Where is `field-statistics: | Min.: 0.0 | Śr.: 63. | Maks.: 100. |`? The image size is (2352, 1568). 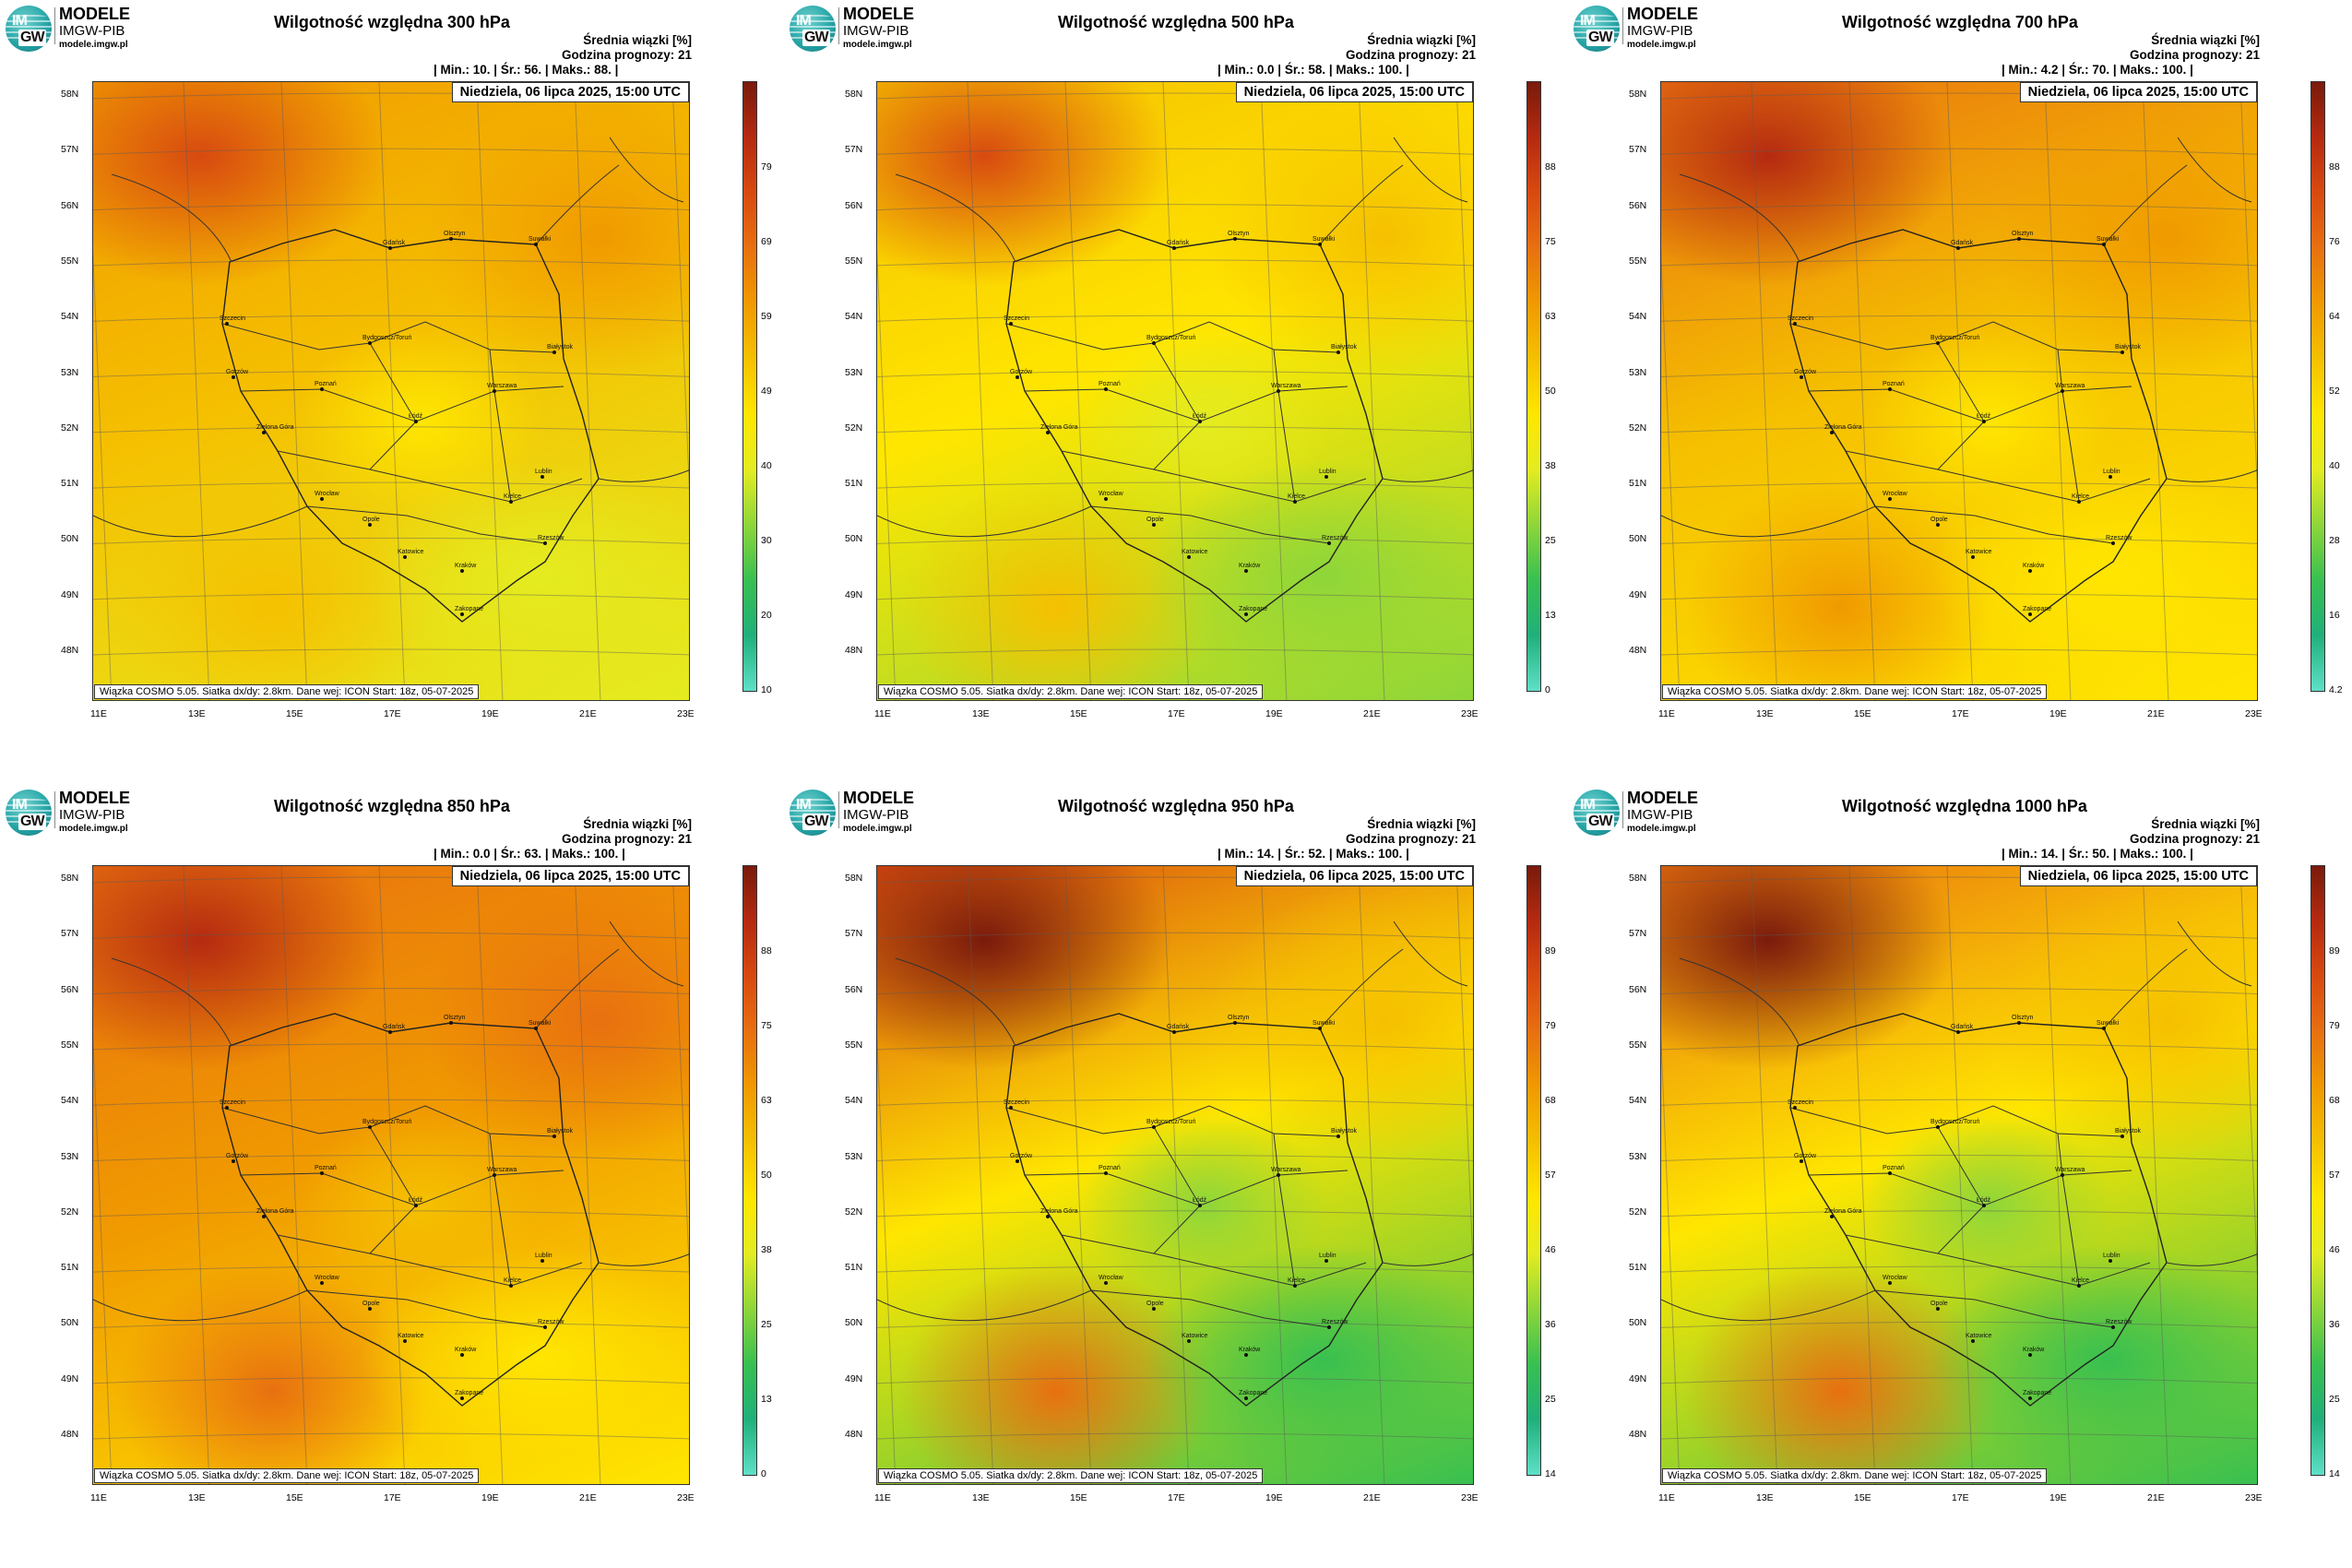 field-statistics: | Min.: 0.0 | Śr.: 63. | Maks.: 100. | is located at coordinates (529, 854).